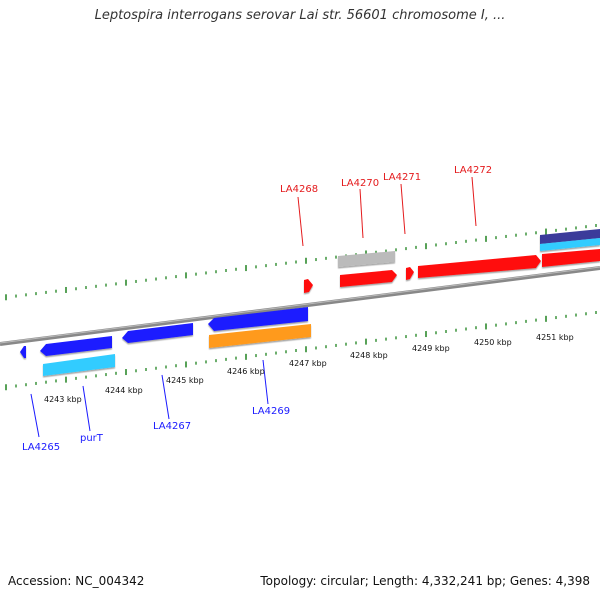 The width and height of the screenshot is (600, 600). I want to click on scale-label: 4244 kbp, so click(124, 390).